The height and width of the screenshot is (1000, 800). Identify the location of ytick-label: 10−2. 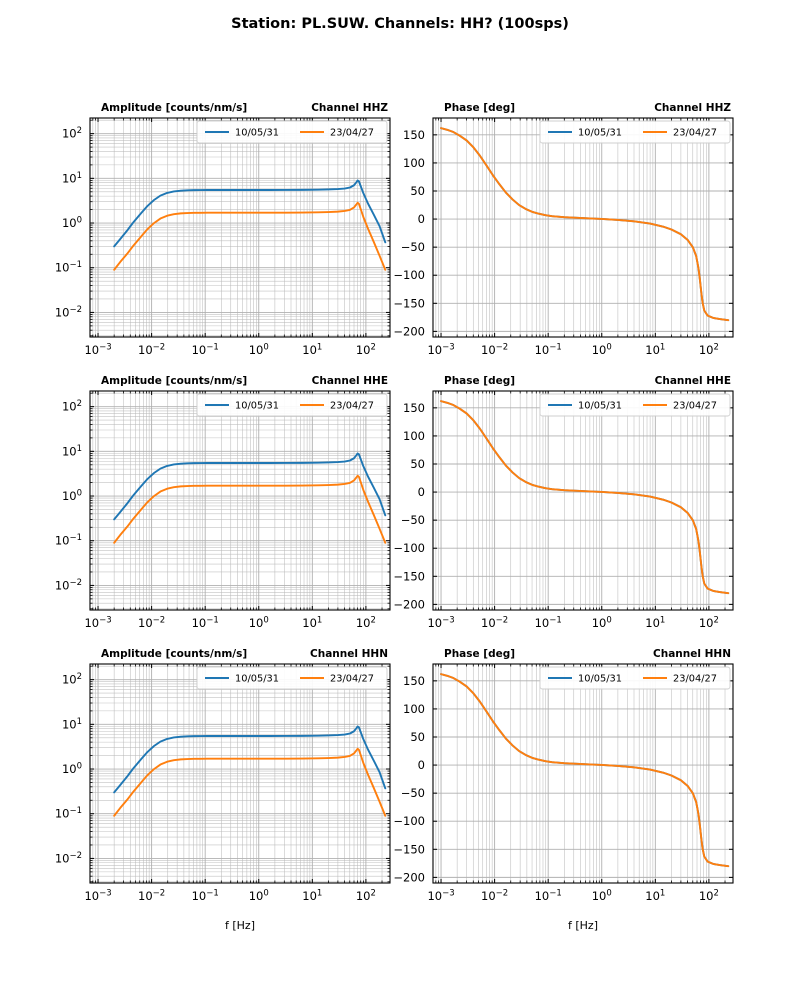
(68, 858).